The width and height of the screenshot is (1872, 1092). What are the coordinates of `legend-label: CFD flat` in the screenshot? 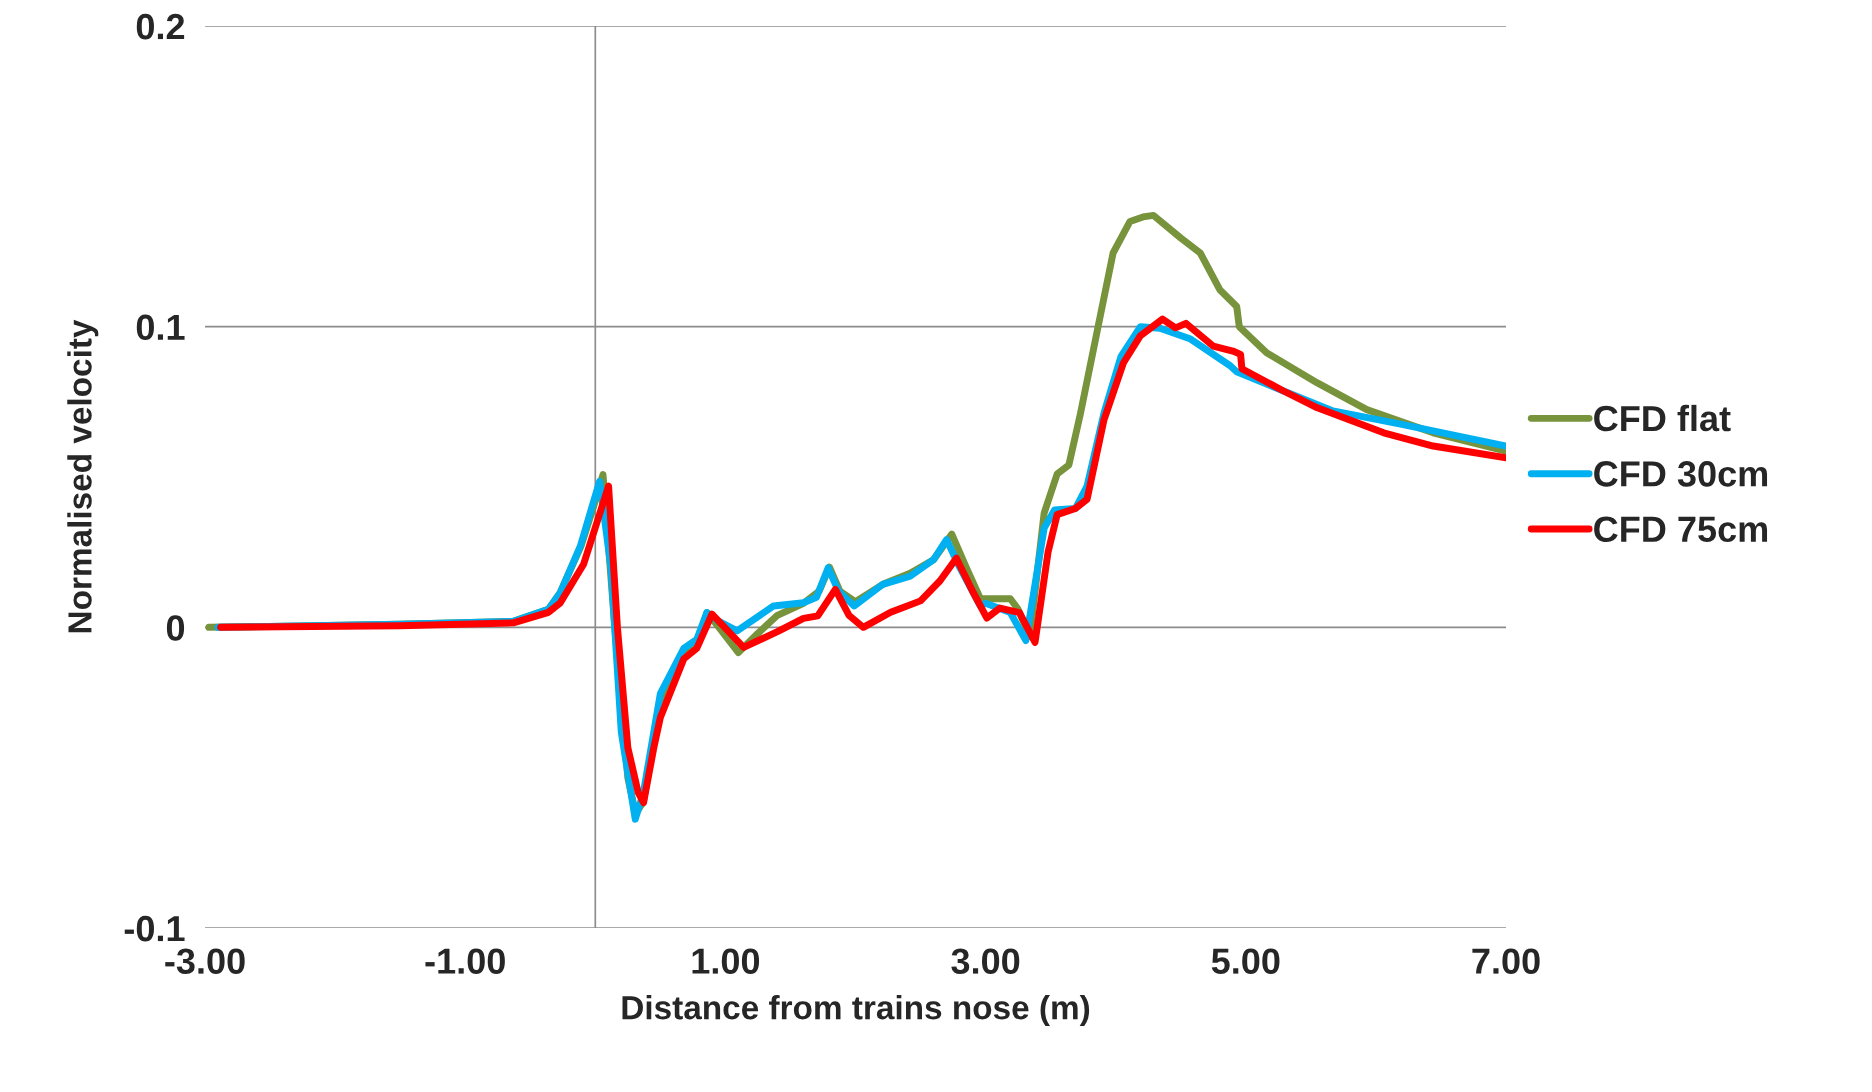 It's located at (1662, 418).